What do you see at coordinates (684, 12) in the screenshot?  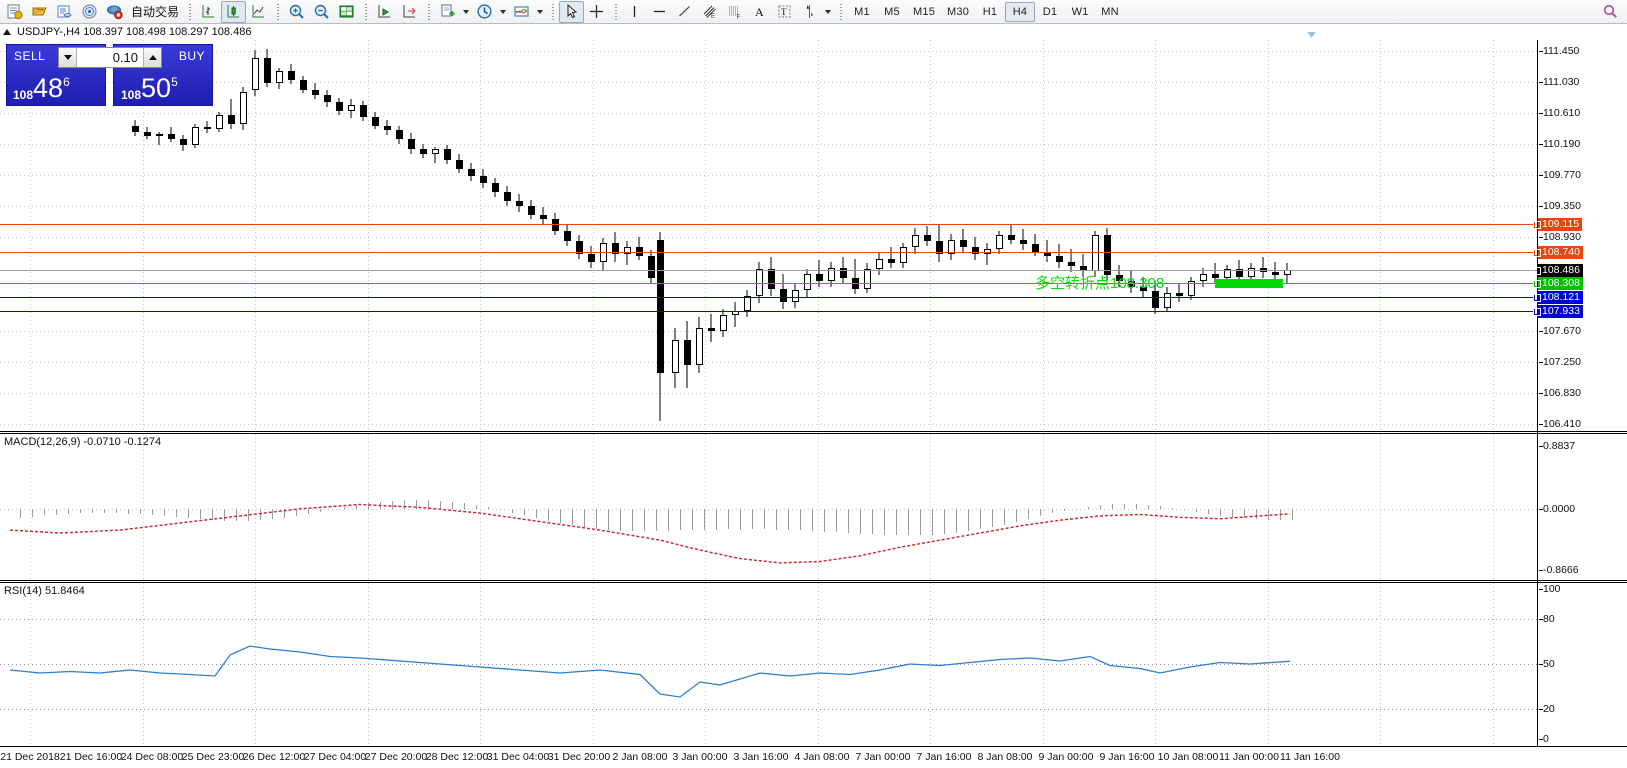 I see `trendline-icon` at bounding box center [684, 12].